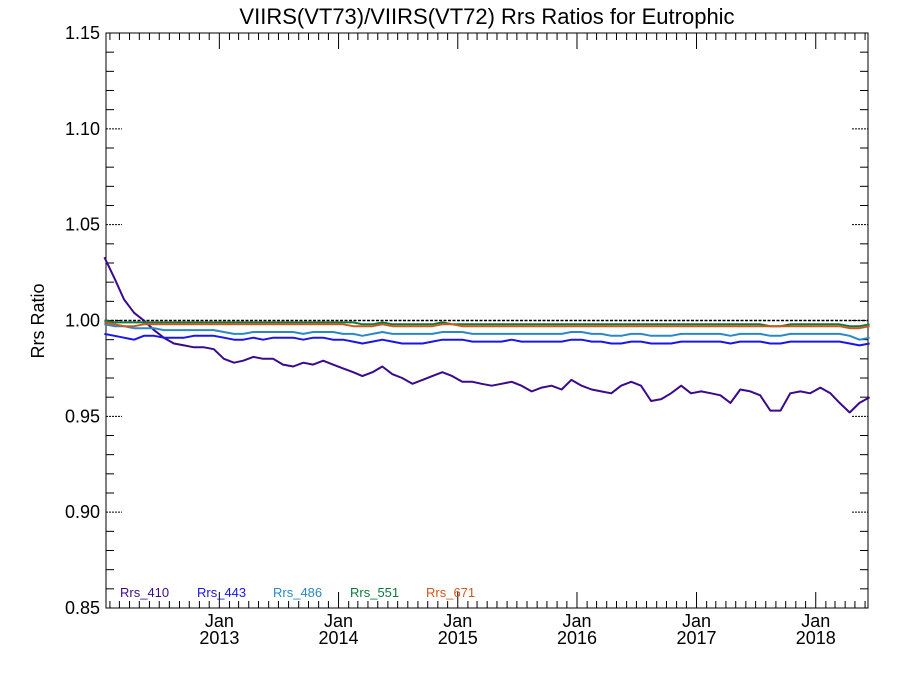 The height and width of the screenshot is (675, 900). I want to click on x-tick-label-year: 2017, so click(697, 638).